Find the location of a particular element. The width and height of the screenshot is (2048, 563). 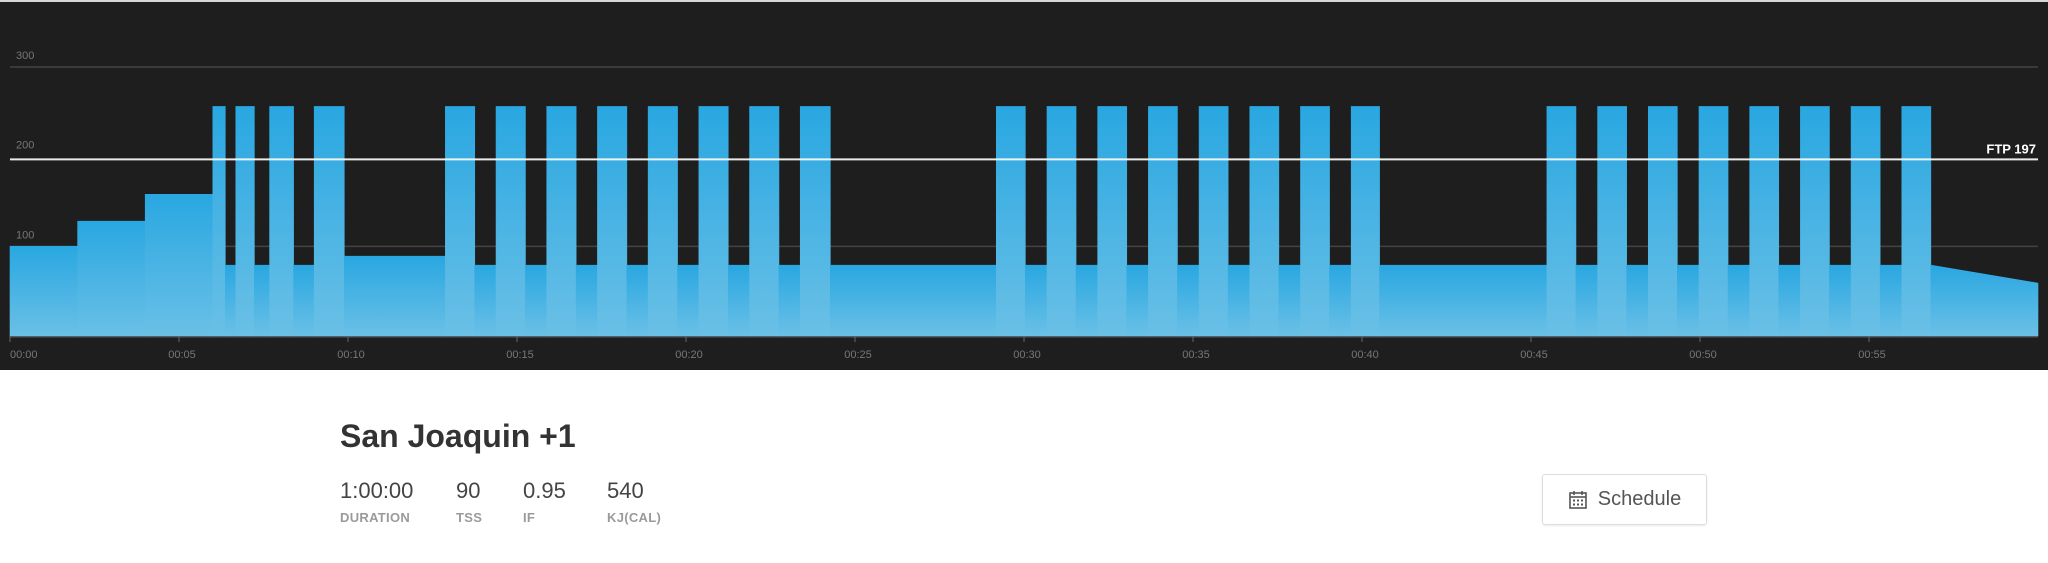

x-tick-label: 00:50 is located at coordinates (1703, 355).